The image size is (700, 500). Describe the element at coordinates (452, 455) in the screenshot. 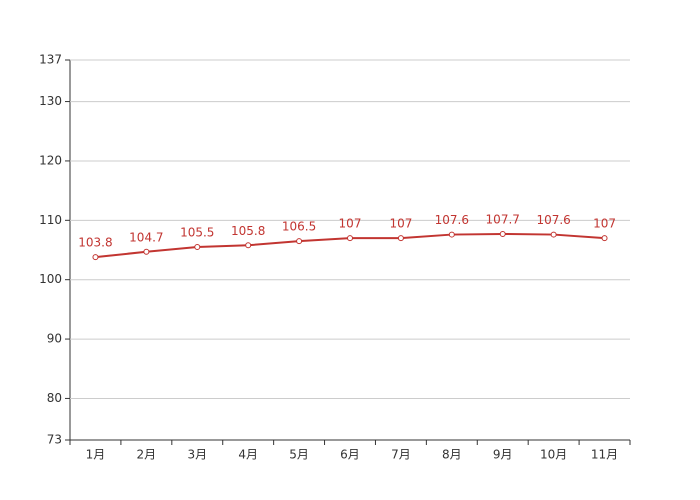

I see `x-tick-label: 8月` at that location.